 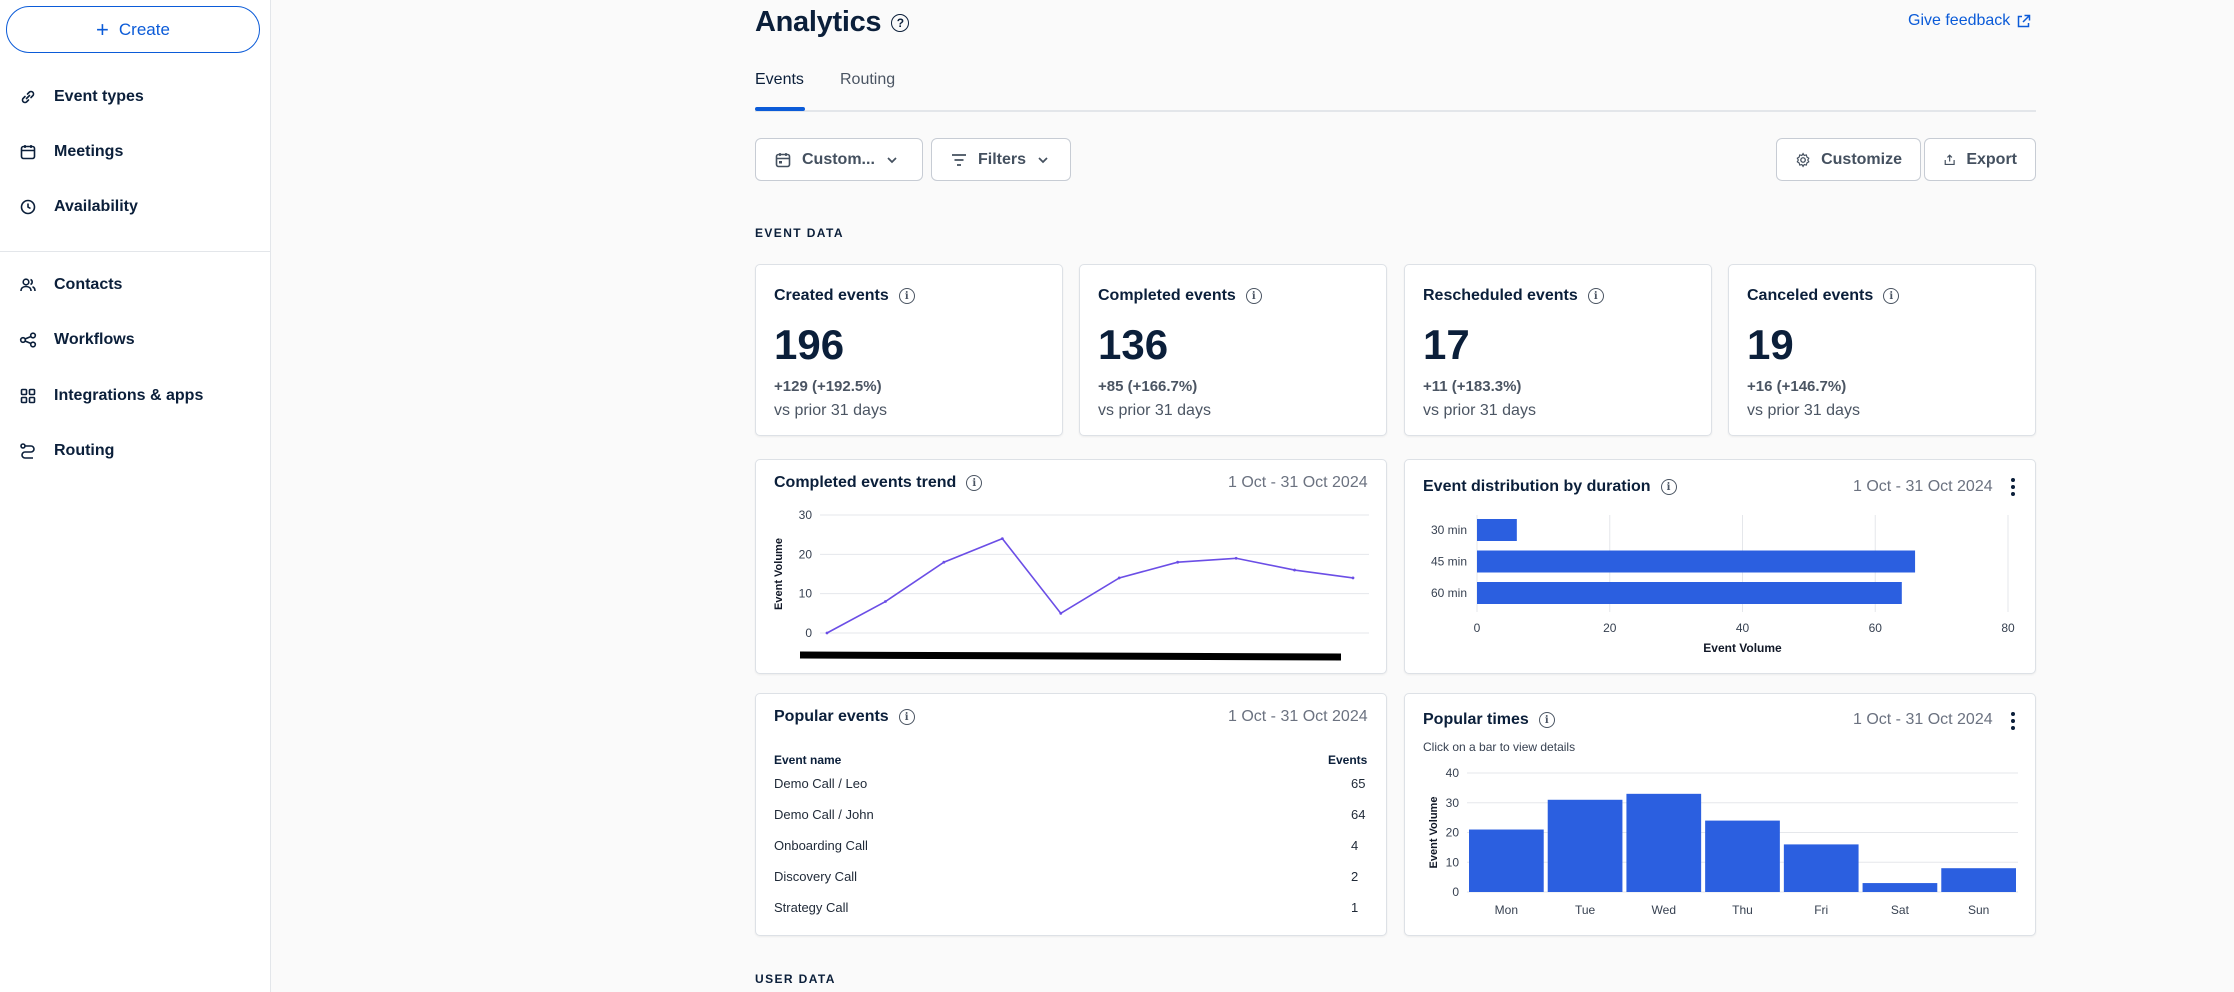 What do you see at coordinates (1742, 910) in the screenshot?
I see `x-tick-label: Thu` at bounding box center [1742, 910].